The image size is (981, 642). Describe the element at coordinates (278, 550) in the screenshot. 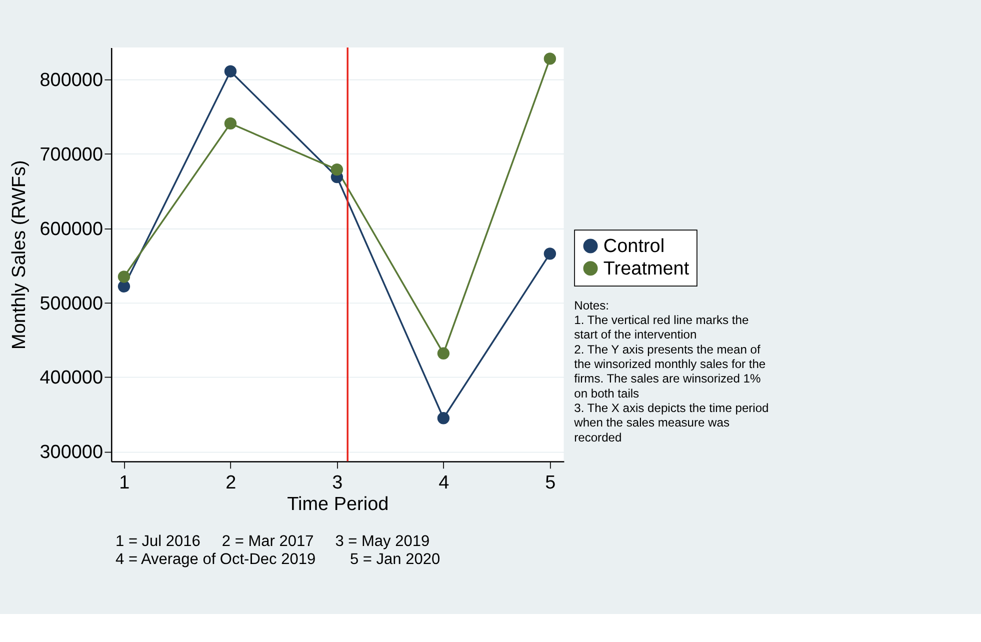

I see `text: 1 = Jul 2016 2 = Mar 2017 3 = May 2019 4 = Average of Oct-Dec 2019 5 = Jan 2020` at that location.